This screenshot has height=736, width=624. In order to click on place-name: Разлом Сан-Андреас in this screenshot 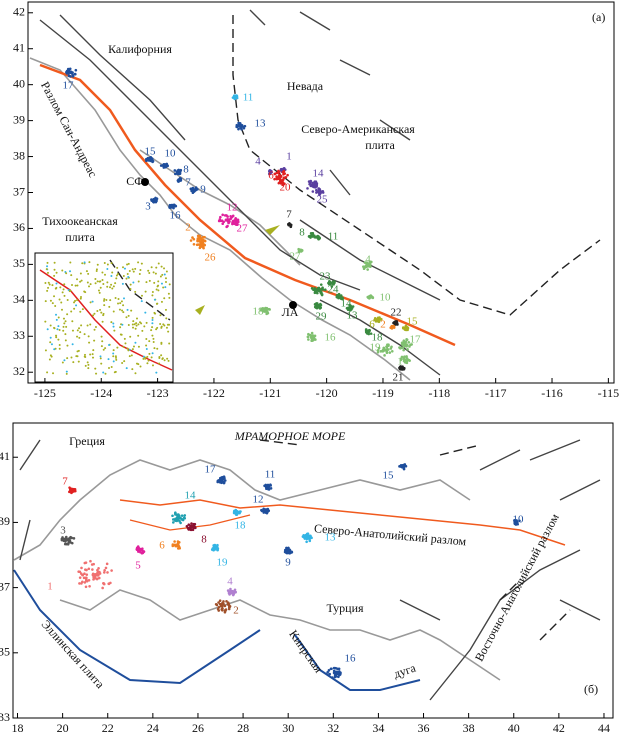, I will do `click(69, 129)`.